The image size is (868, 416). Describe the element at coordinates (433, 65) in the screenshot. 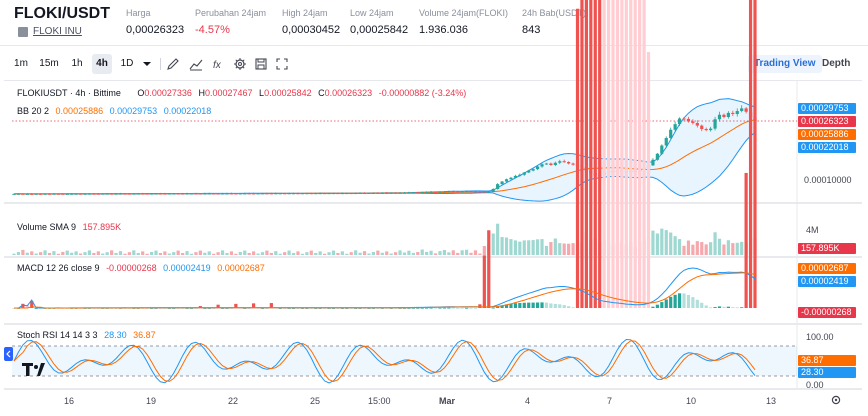

I see `chart-toolbar: 1m 15m 1h 4h 1D fx Trading View Depth` at that location.